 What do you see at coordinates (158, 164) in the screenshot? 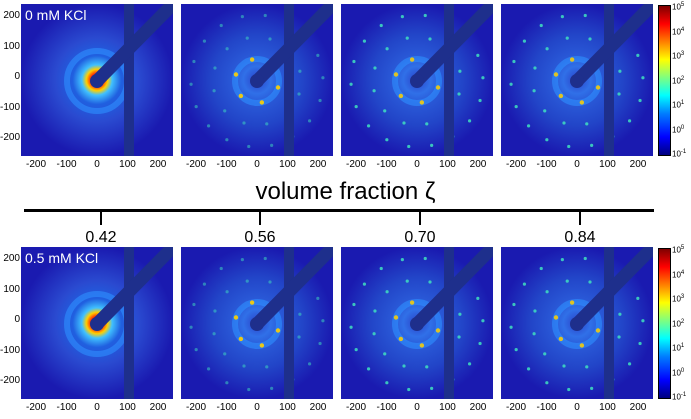
I see `x-tick-label: 200` at bounding box center [158, 164].